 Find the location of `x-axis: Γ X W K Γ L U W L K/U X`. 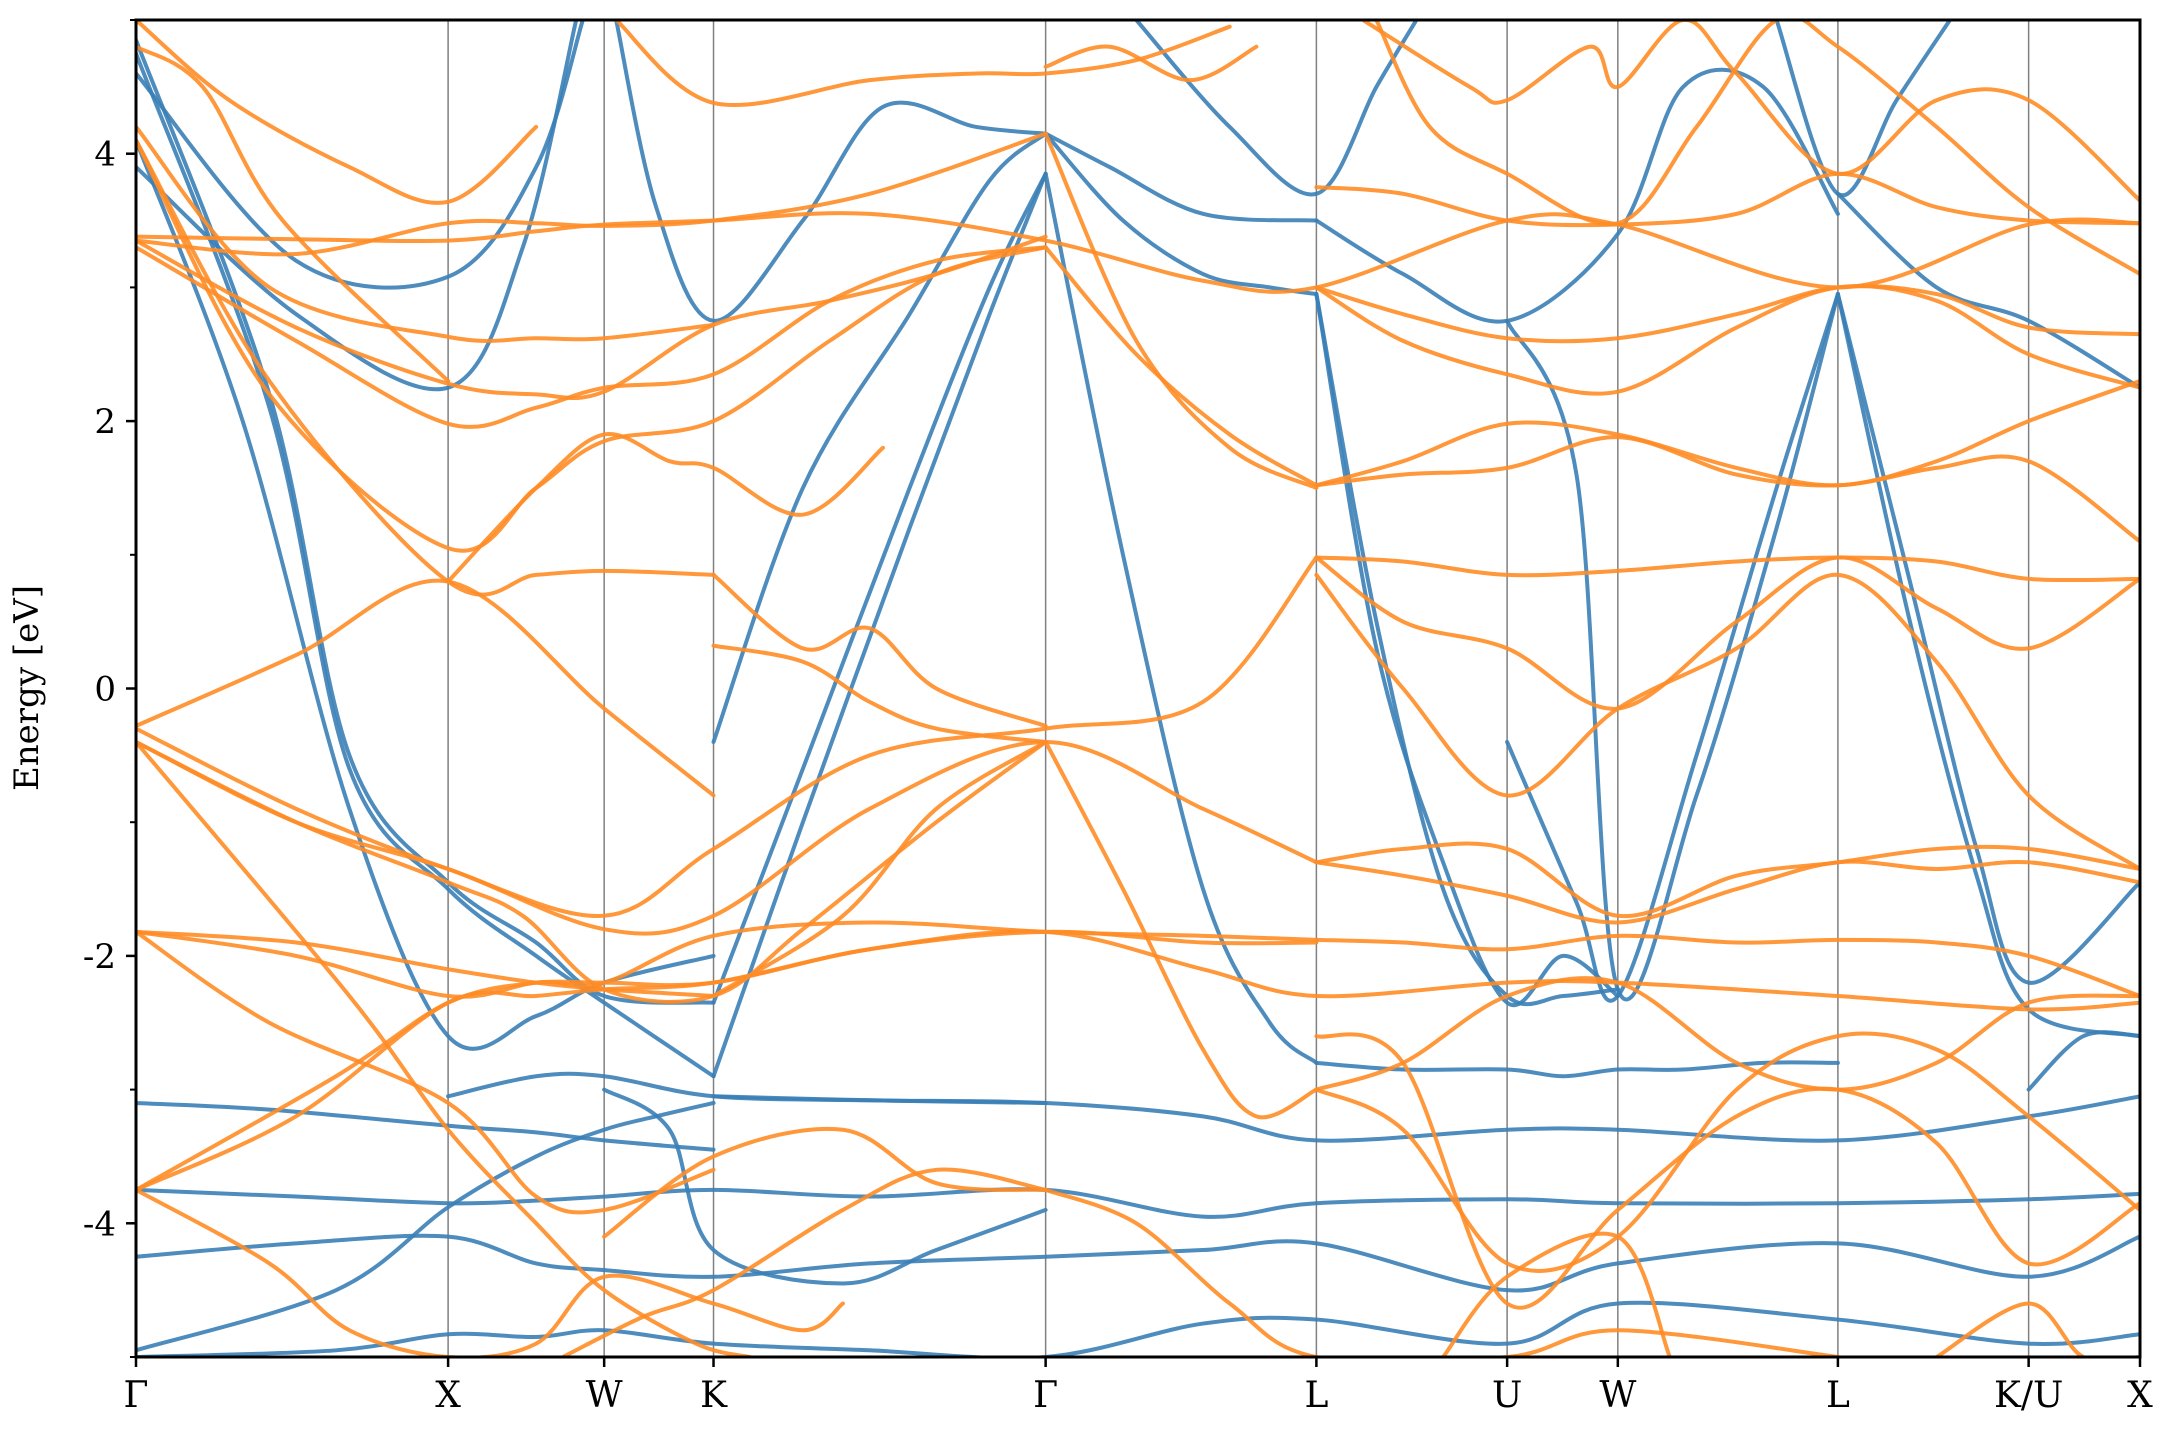

x-axis: Γ X W K Γ L U W L K/U X is located at coordinates (1138, 1386).